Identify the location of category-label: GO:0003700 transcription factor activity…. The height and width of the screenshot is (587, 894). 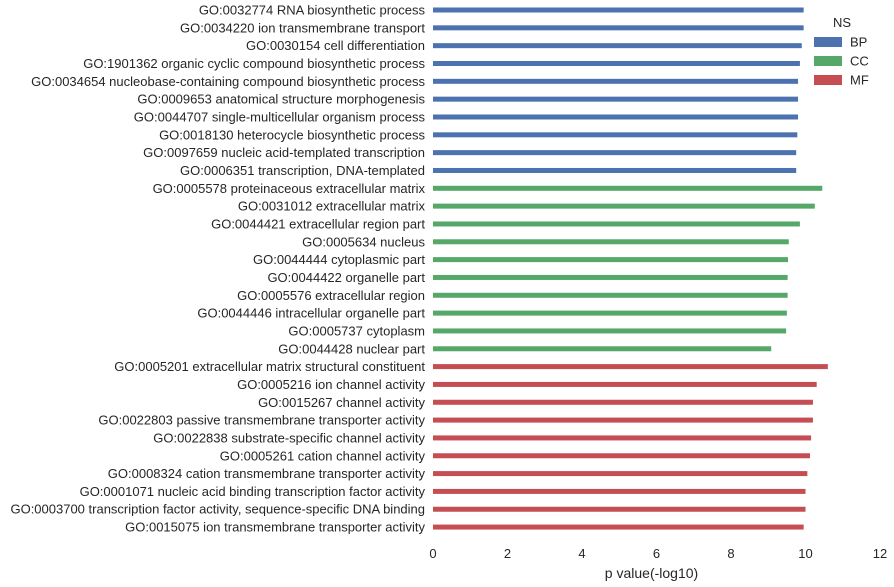
(217, 509).